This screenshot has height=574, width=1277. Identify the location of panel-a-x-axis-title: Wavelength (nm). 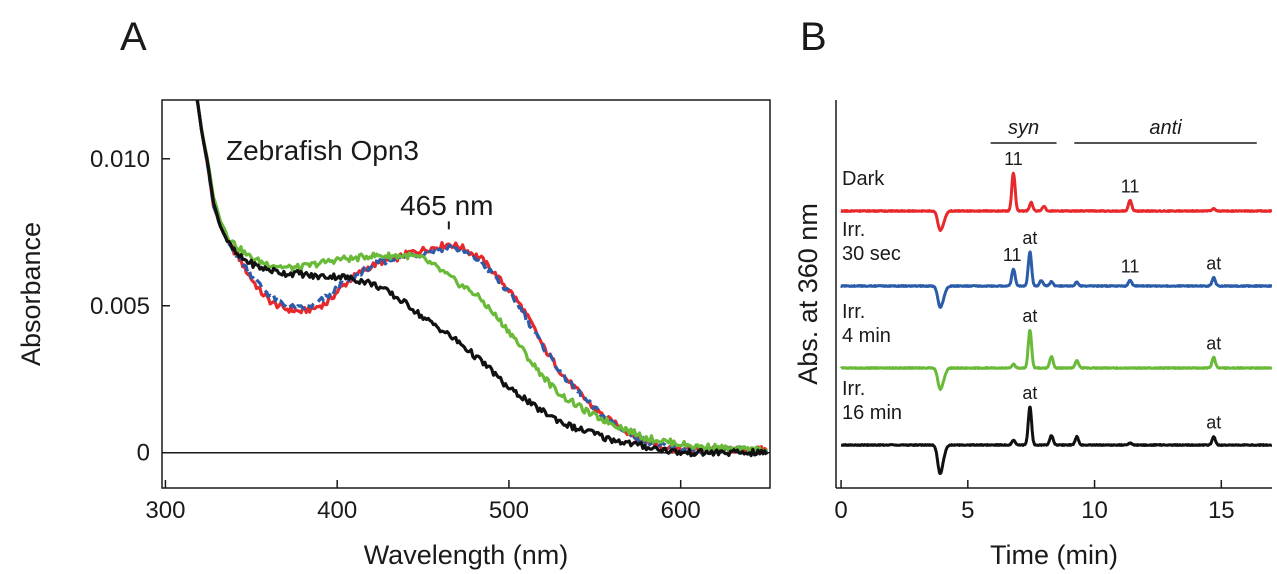
(466, 555).